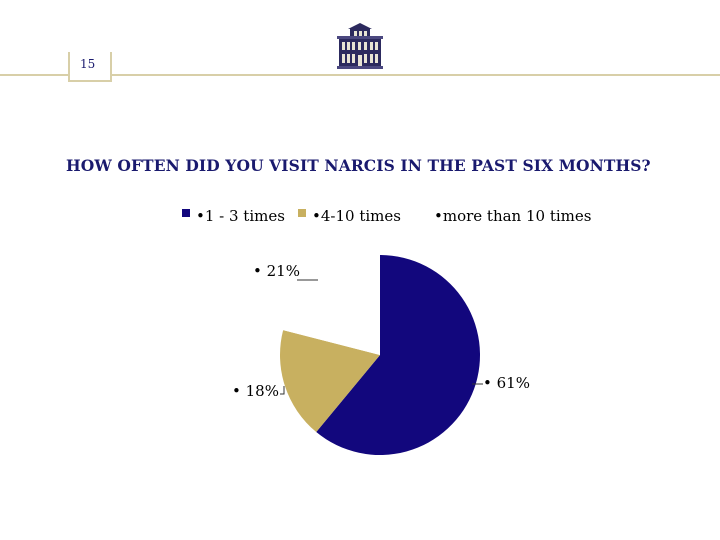 The image size is (720, 540). I want to click on legend-label-more-than-10-times: •more than 10 times, so click(512, 216).